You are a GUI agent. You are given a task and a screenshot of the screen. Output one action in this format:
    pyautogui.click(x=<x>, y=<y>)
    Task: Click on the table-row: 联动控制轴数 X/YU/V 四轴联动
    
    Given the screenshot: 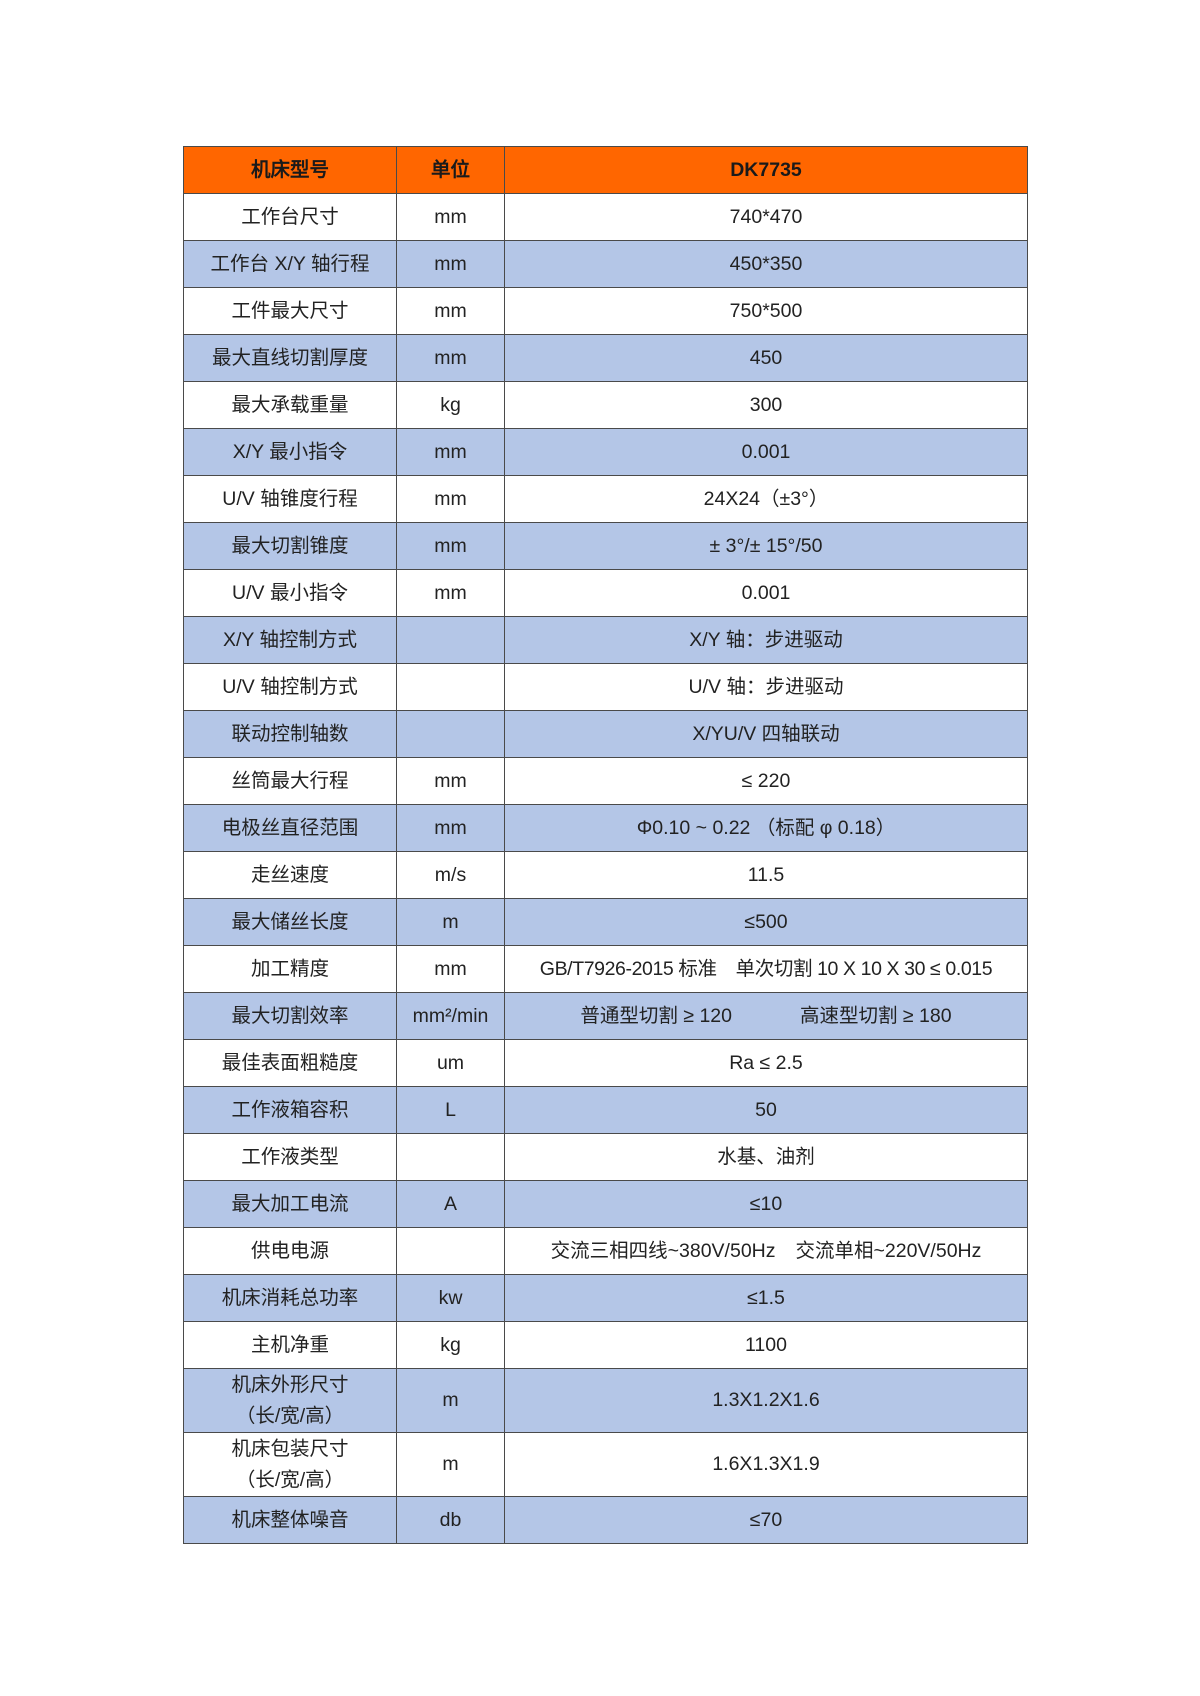 What is the action you would take?
    pyautogui.click(x=605, y=734)
    